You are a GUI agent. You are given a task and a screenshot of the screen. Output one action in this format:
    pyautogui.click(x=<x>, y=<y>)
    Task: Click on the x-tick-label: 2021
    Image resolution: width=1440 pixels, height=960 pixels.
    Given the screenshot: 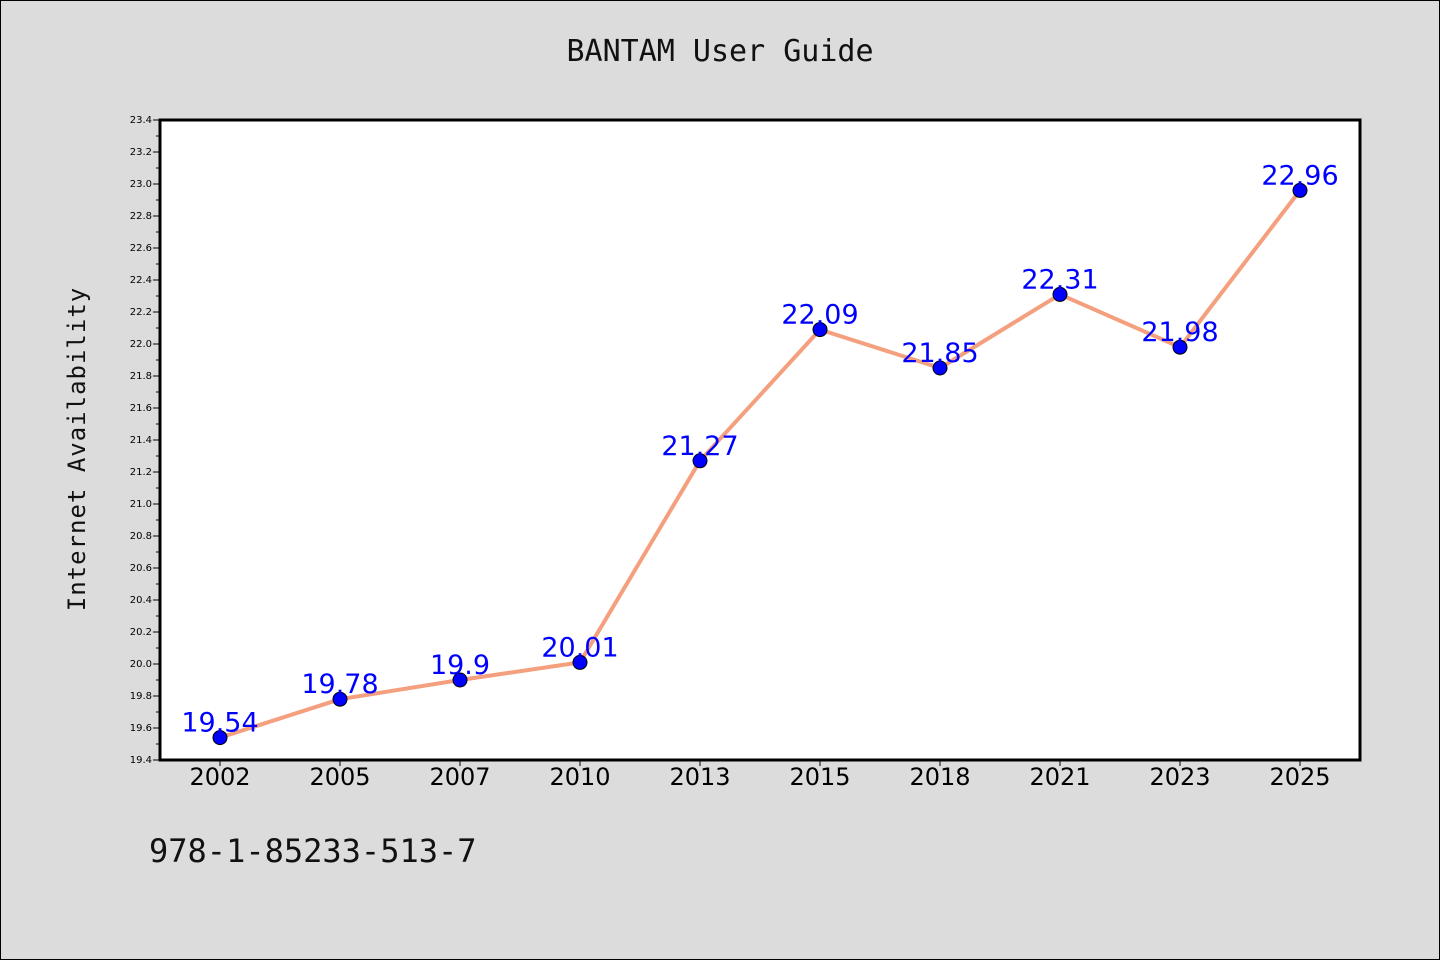 What is the action you would take?
    pyautogui.click(x=1059, y=777)
    